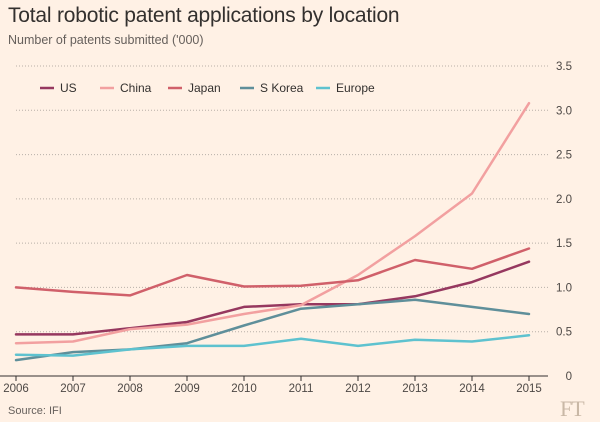  Describe the element at coordinates (358, 389) in the screenshot. I see `x-tick-label: 2012` at that location.